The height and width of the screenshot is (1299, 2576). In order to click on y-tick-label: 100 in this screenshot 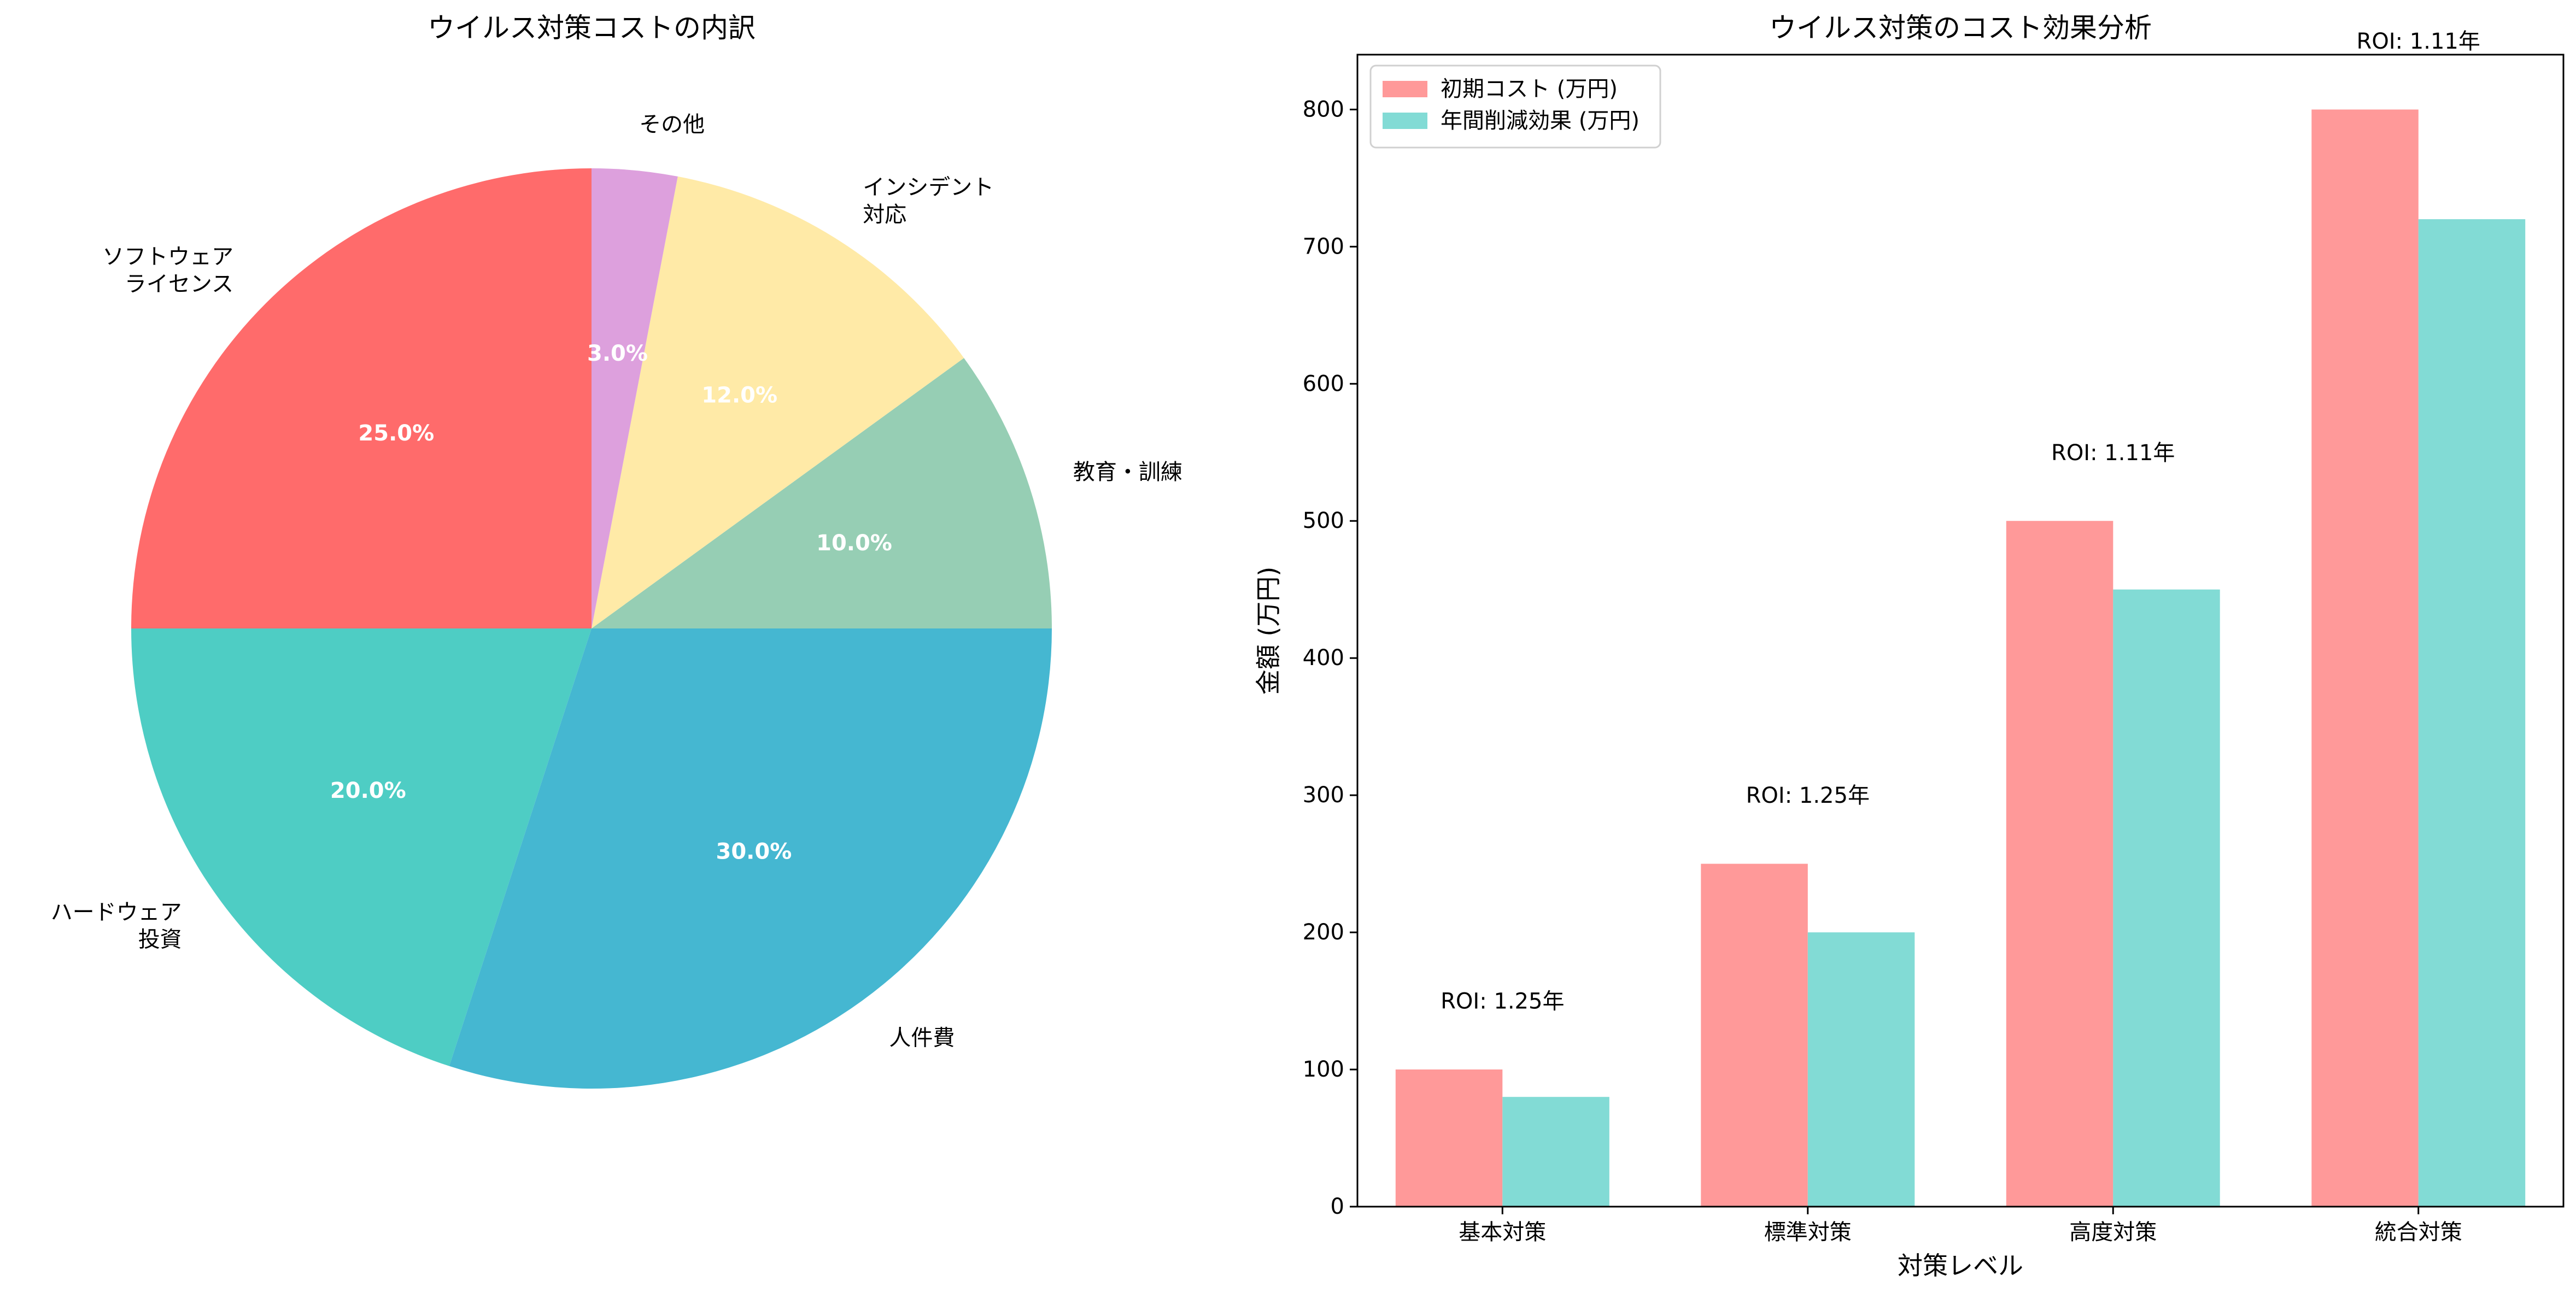, I will do `click(1324, 1069)`.